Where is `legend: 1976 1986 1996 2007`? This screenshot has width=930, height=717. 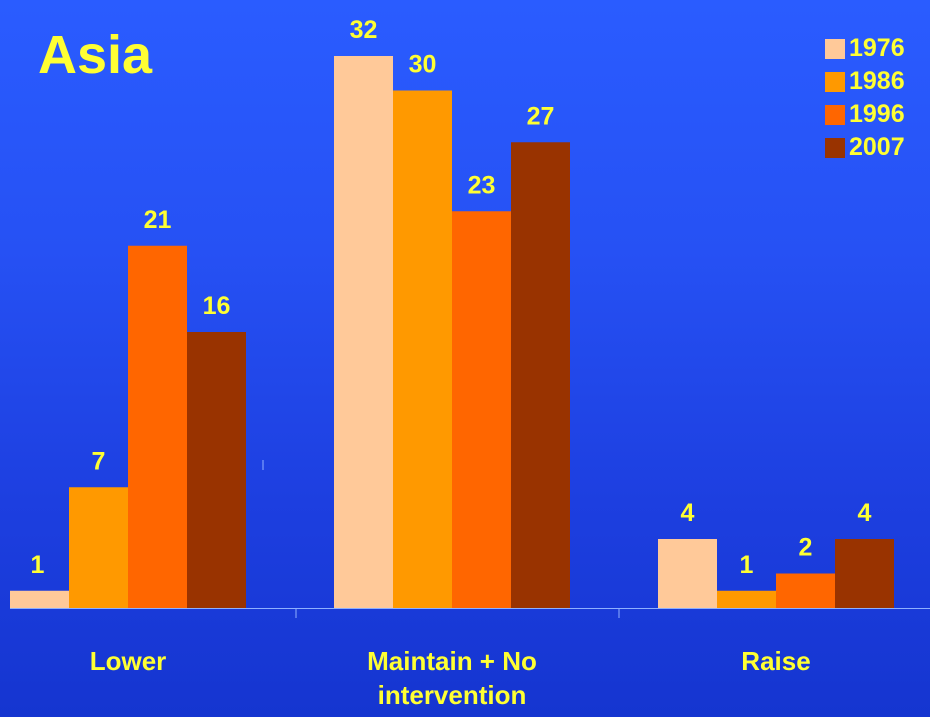
legend: 1976 1986 1996 2007 is located at coordinates (865, 98).